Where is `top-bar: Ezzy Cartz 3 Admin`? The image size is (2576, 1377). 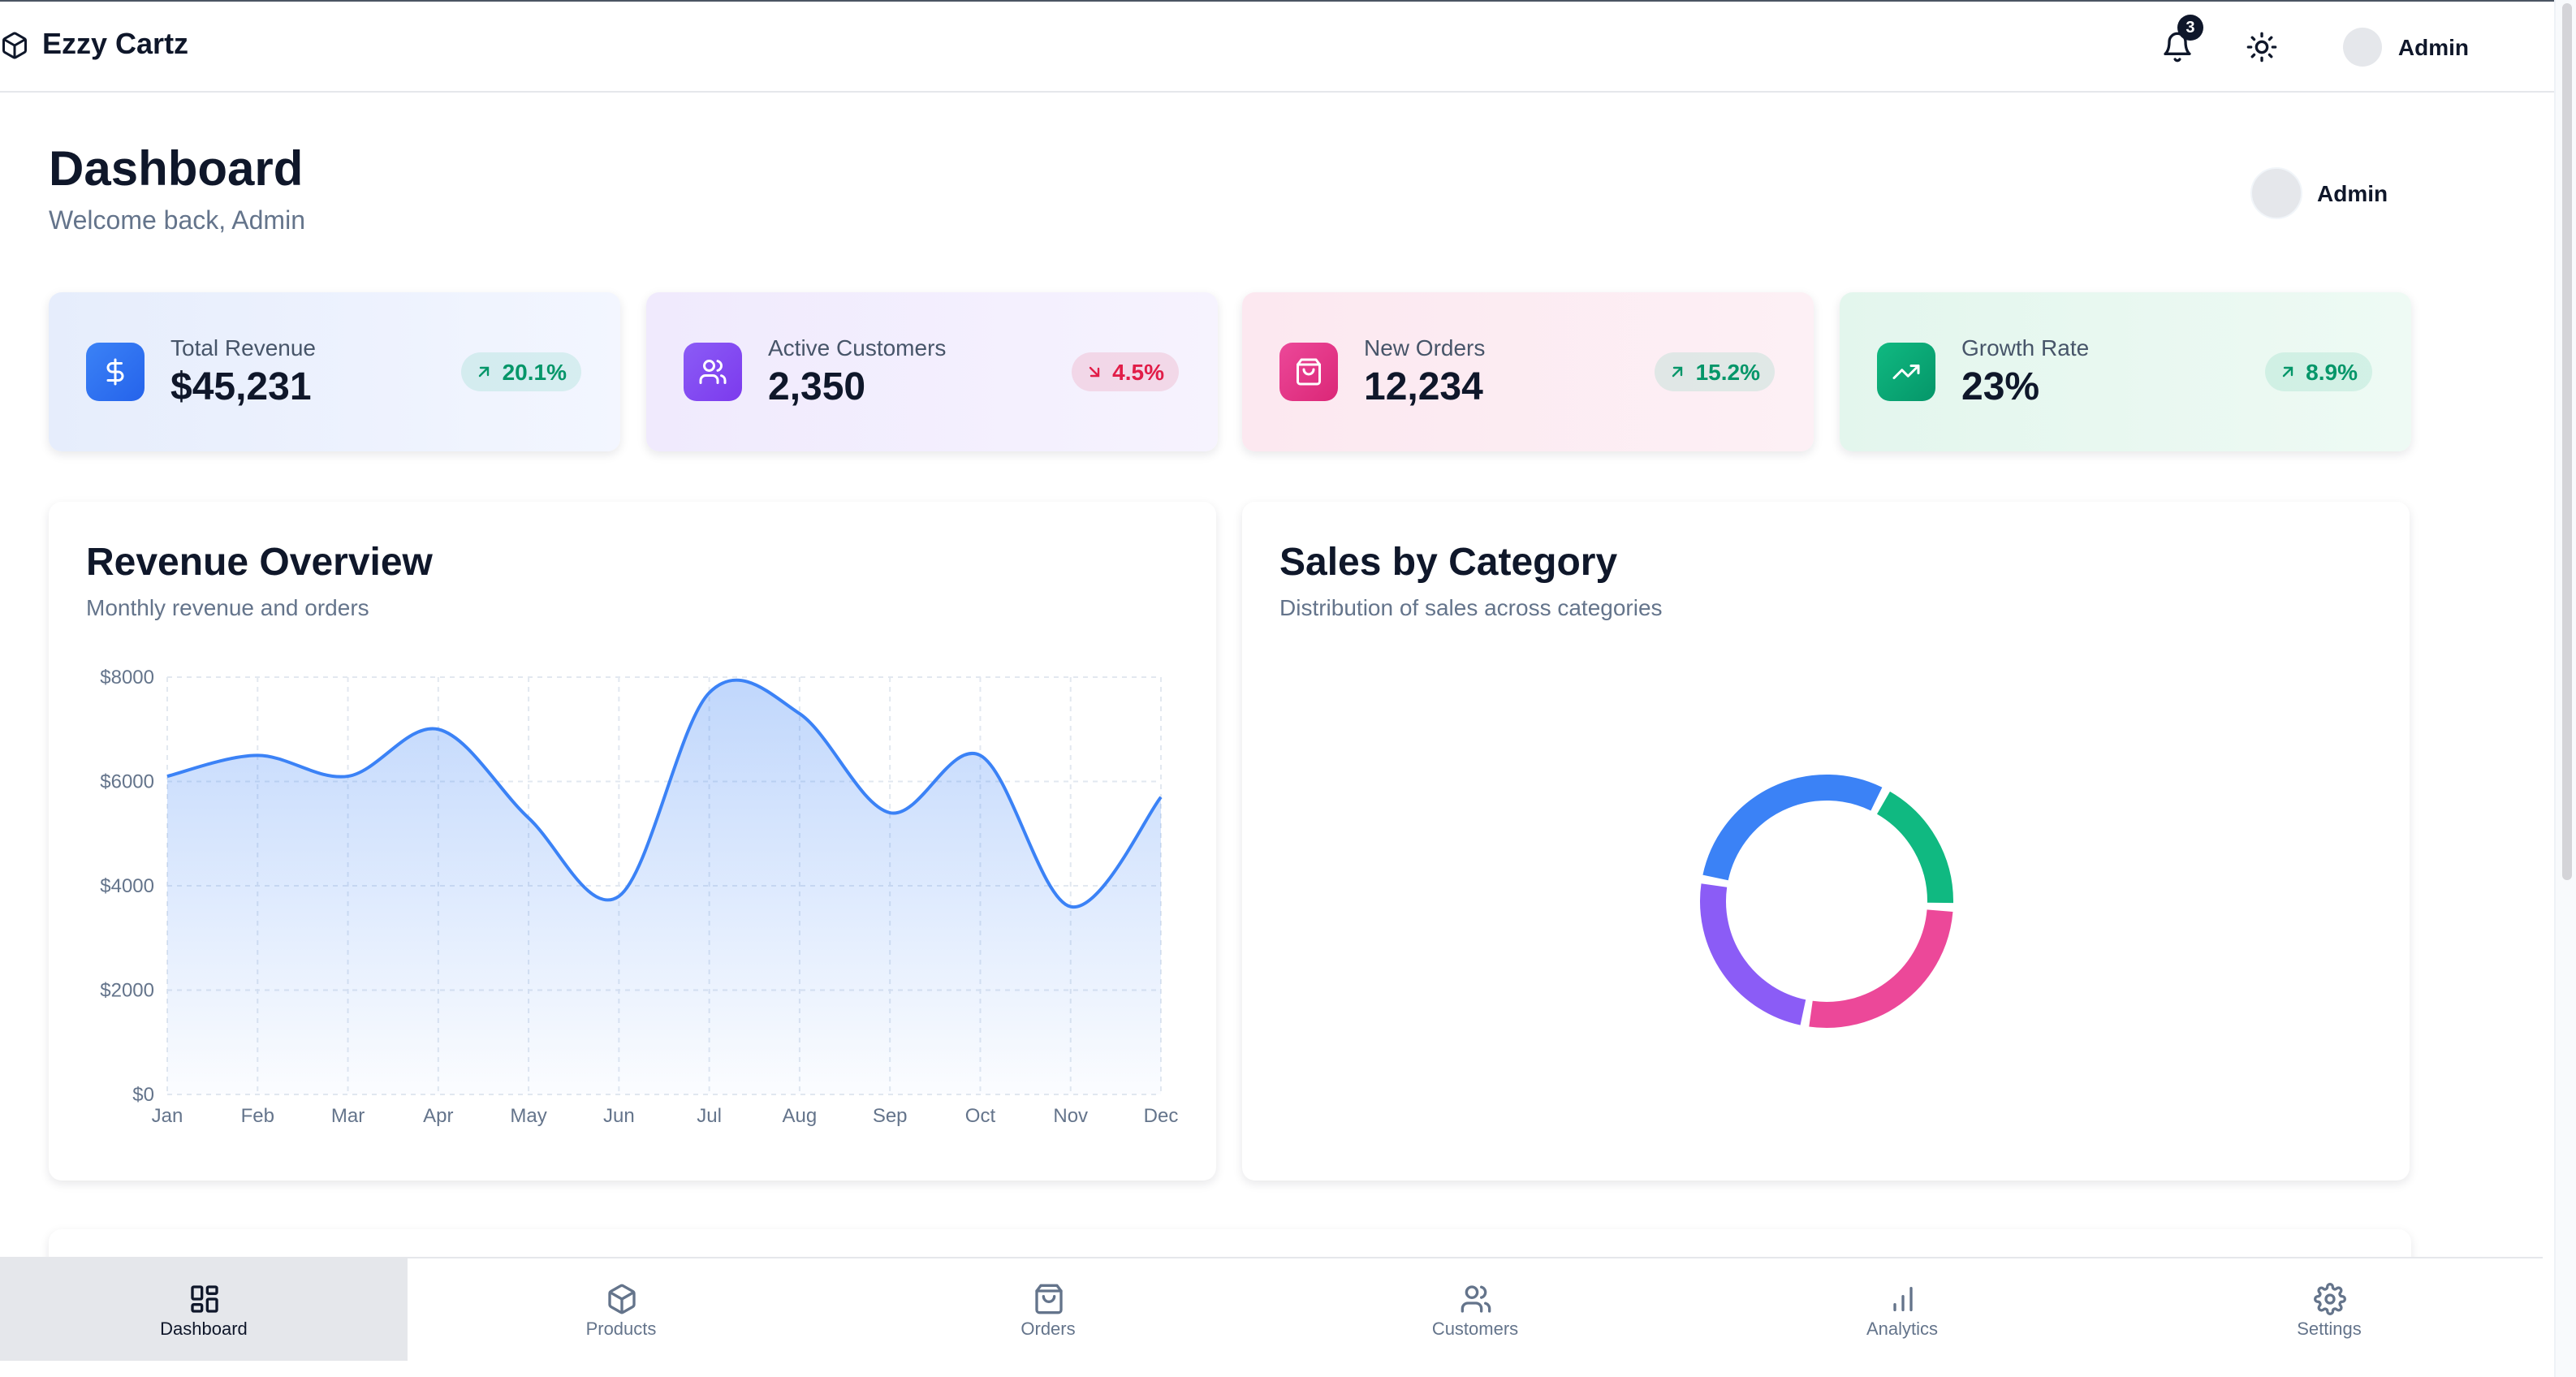 top-bar: Ezzy Cartz 3 Admin is located at coordinates (1288, 46).